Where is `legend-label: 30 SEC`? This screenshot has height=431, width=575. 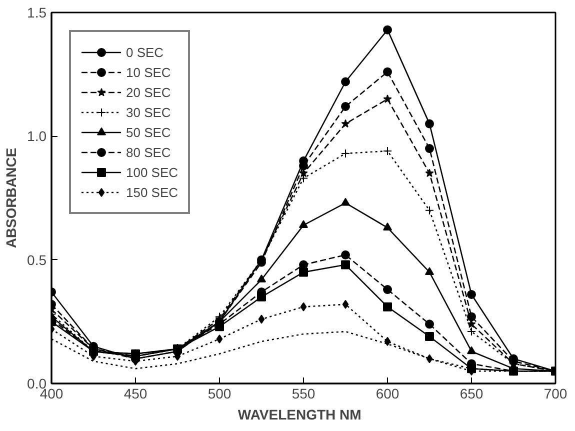
legend-label: 30 SEC is located at coordinates (148, 112).